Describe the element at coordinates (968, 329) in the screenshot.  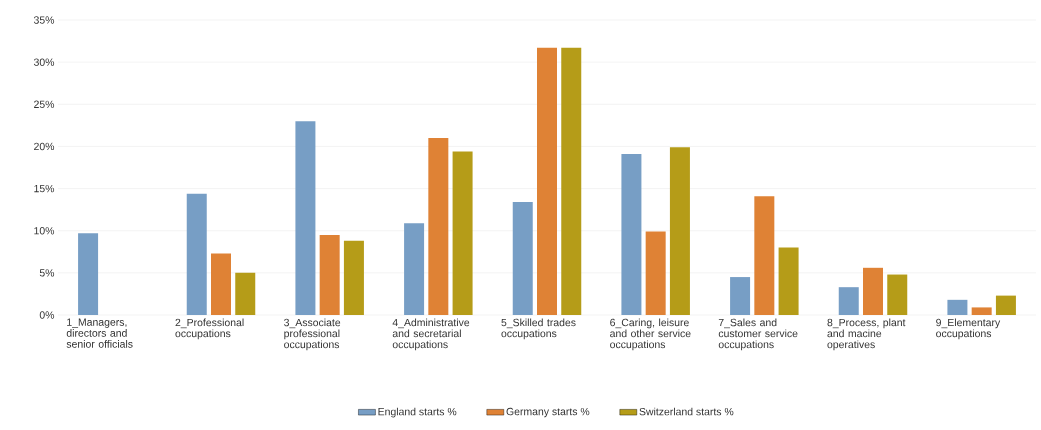
I see `x-tick-label: 9_Elementary occupations` at that location.